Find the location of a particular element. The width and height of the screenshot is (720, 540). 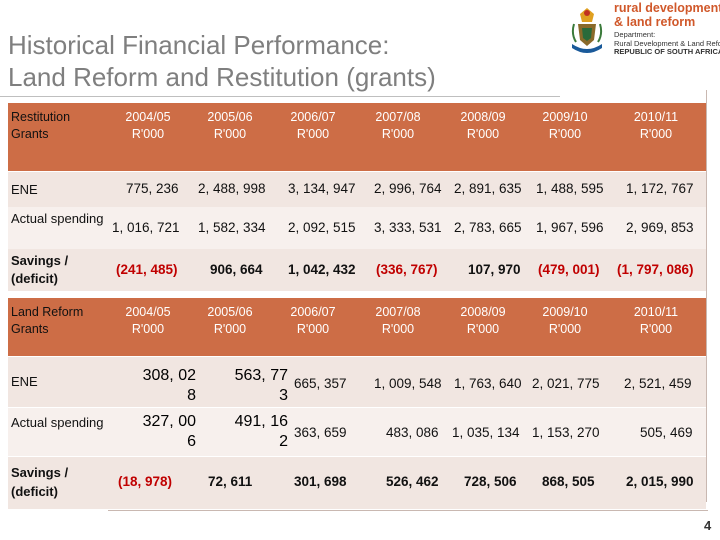

restitution-ene-row is located at coordinates (407, 189).